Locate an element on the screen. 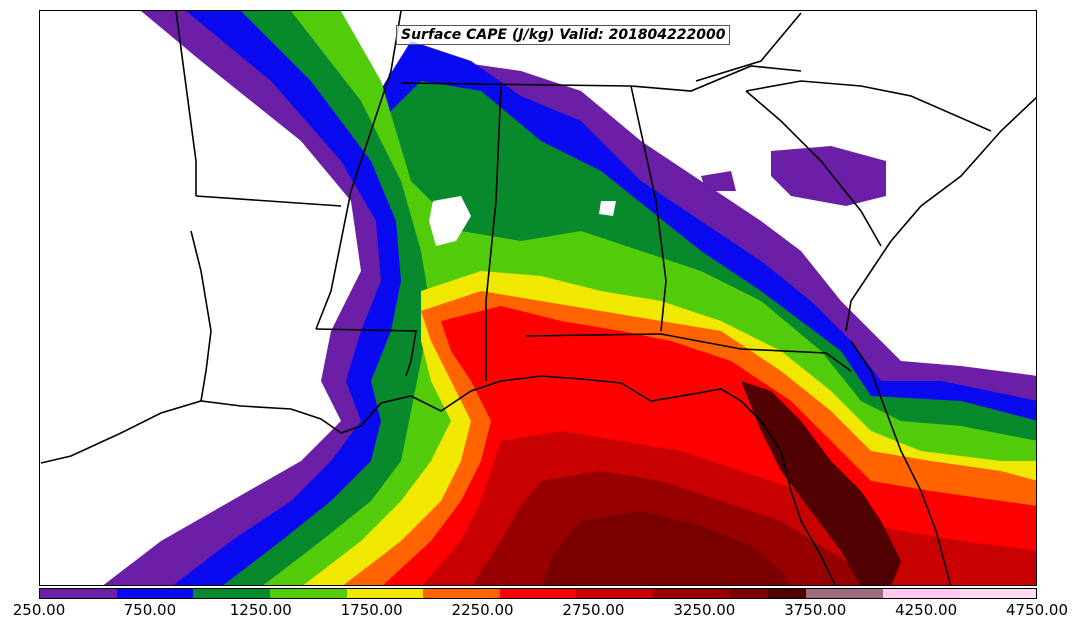 The width and height of the screenshot is (1081, 633). state-line-nc-north is located at coordinates (748, 47).